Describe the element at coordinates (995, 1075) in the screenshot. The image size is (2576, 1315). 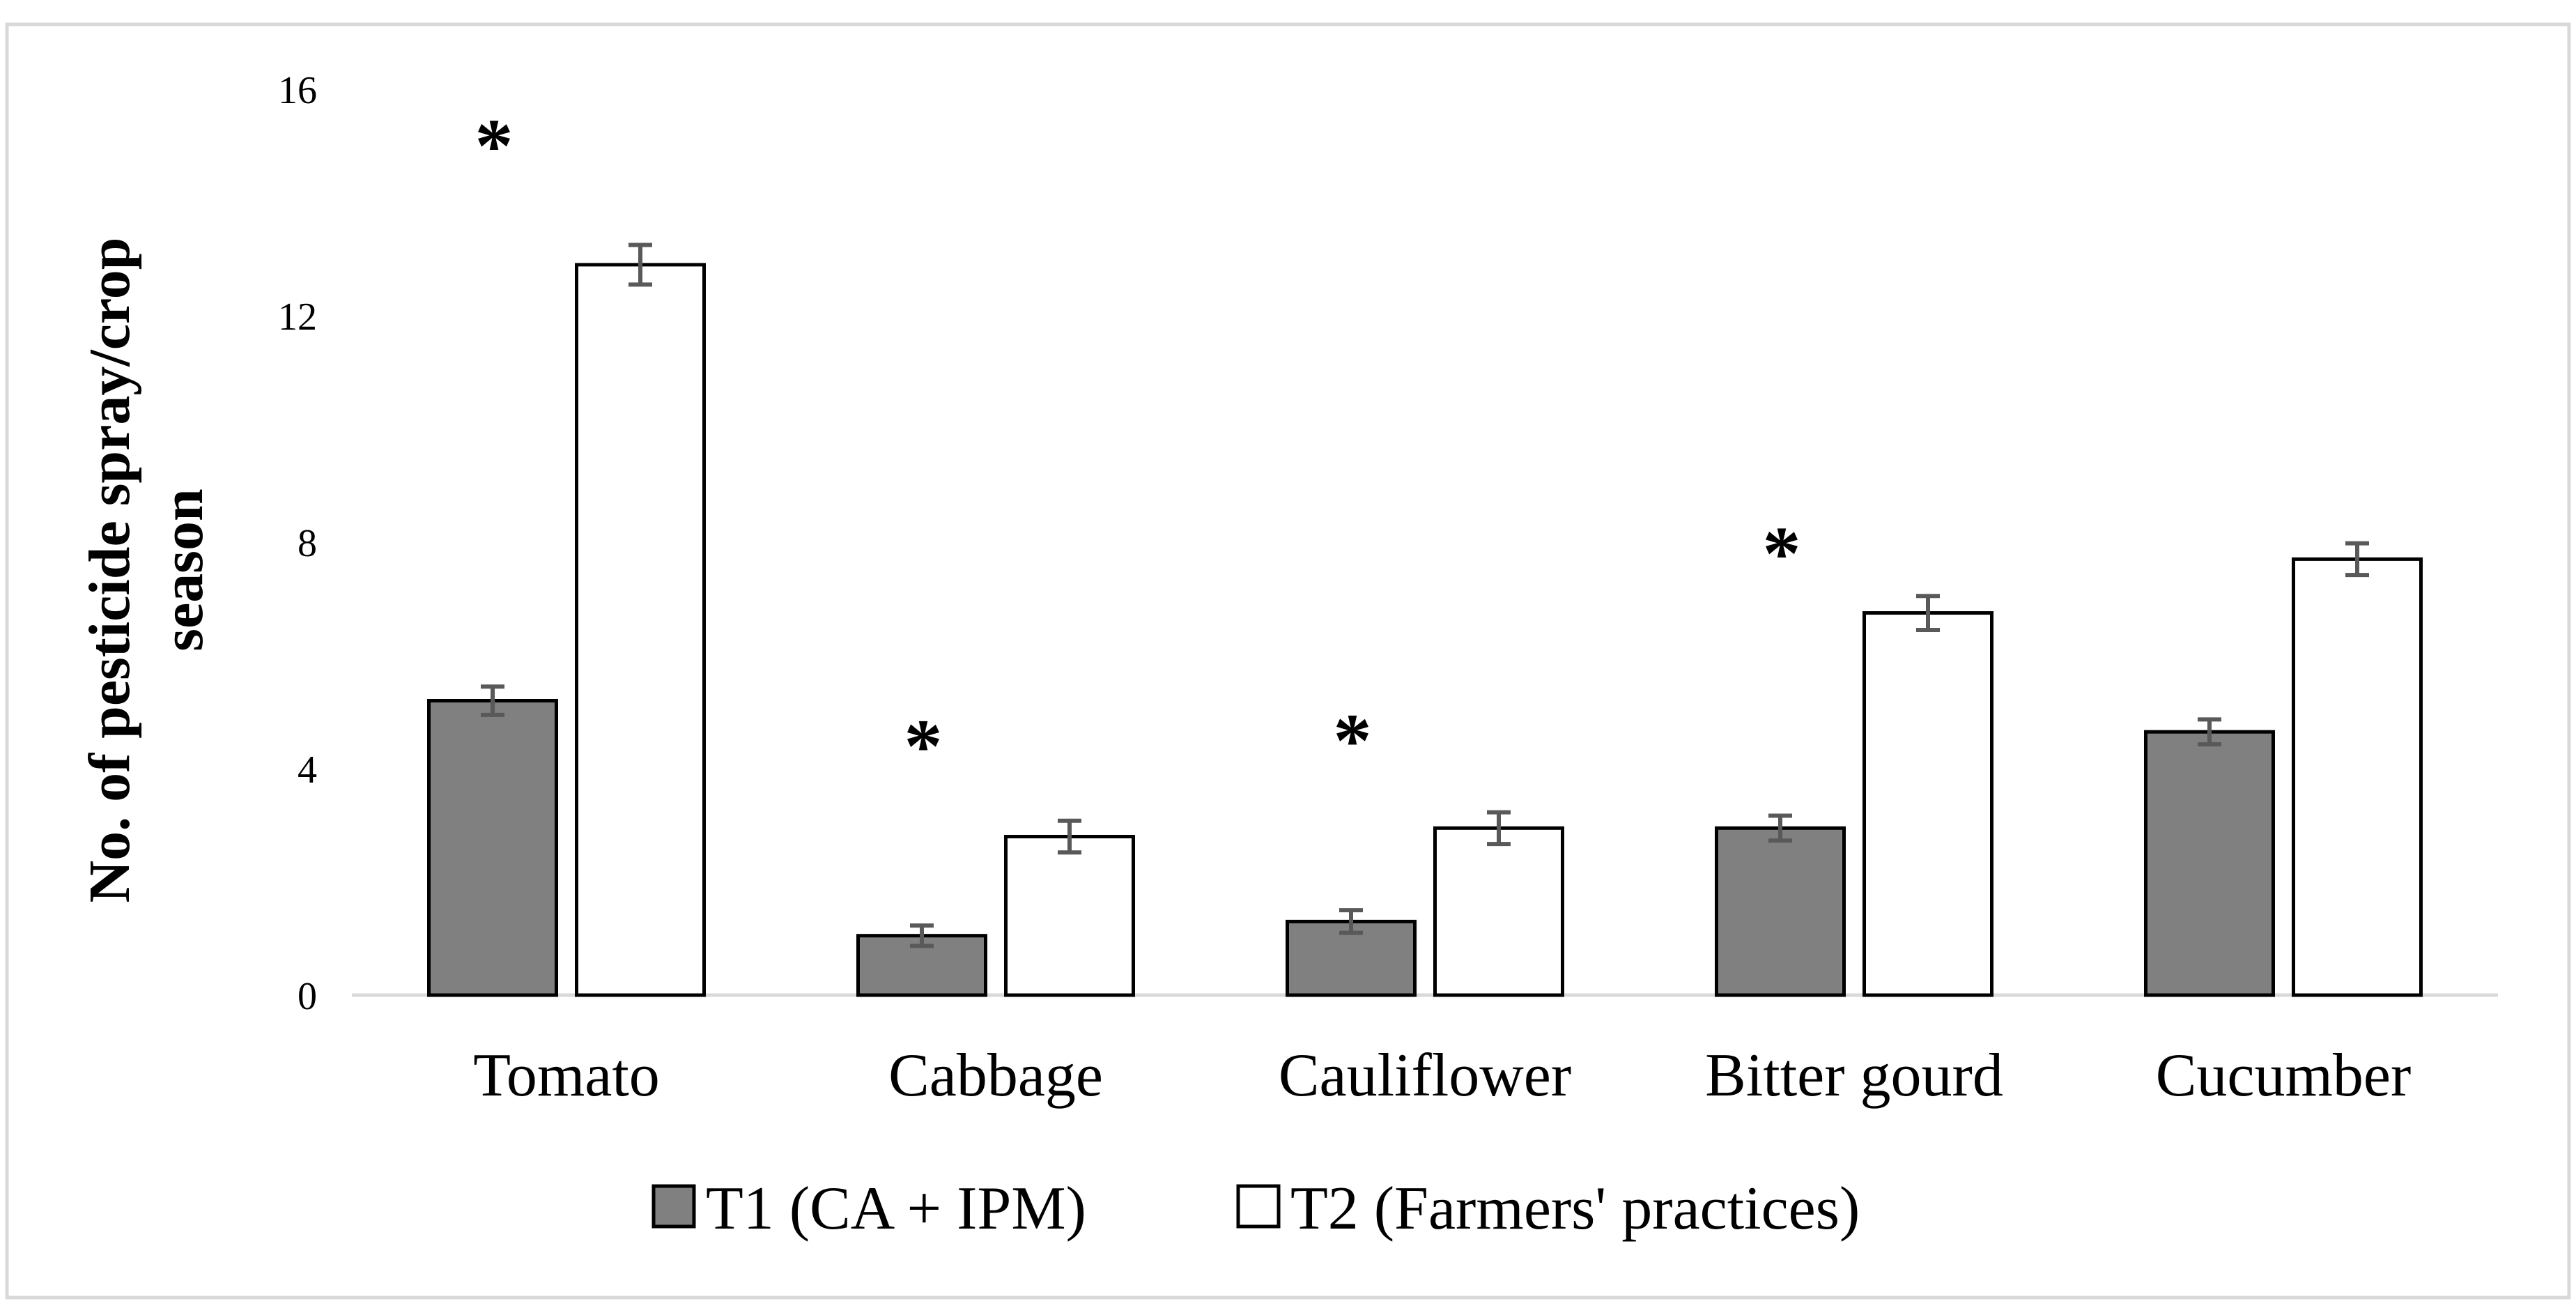
I see `x-category-label: Cabbage` at that location.